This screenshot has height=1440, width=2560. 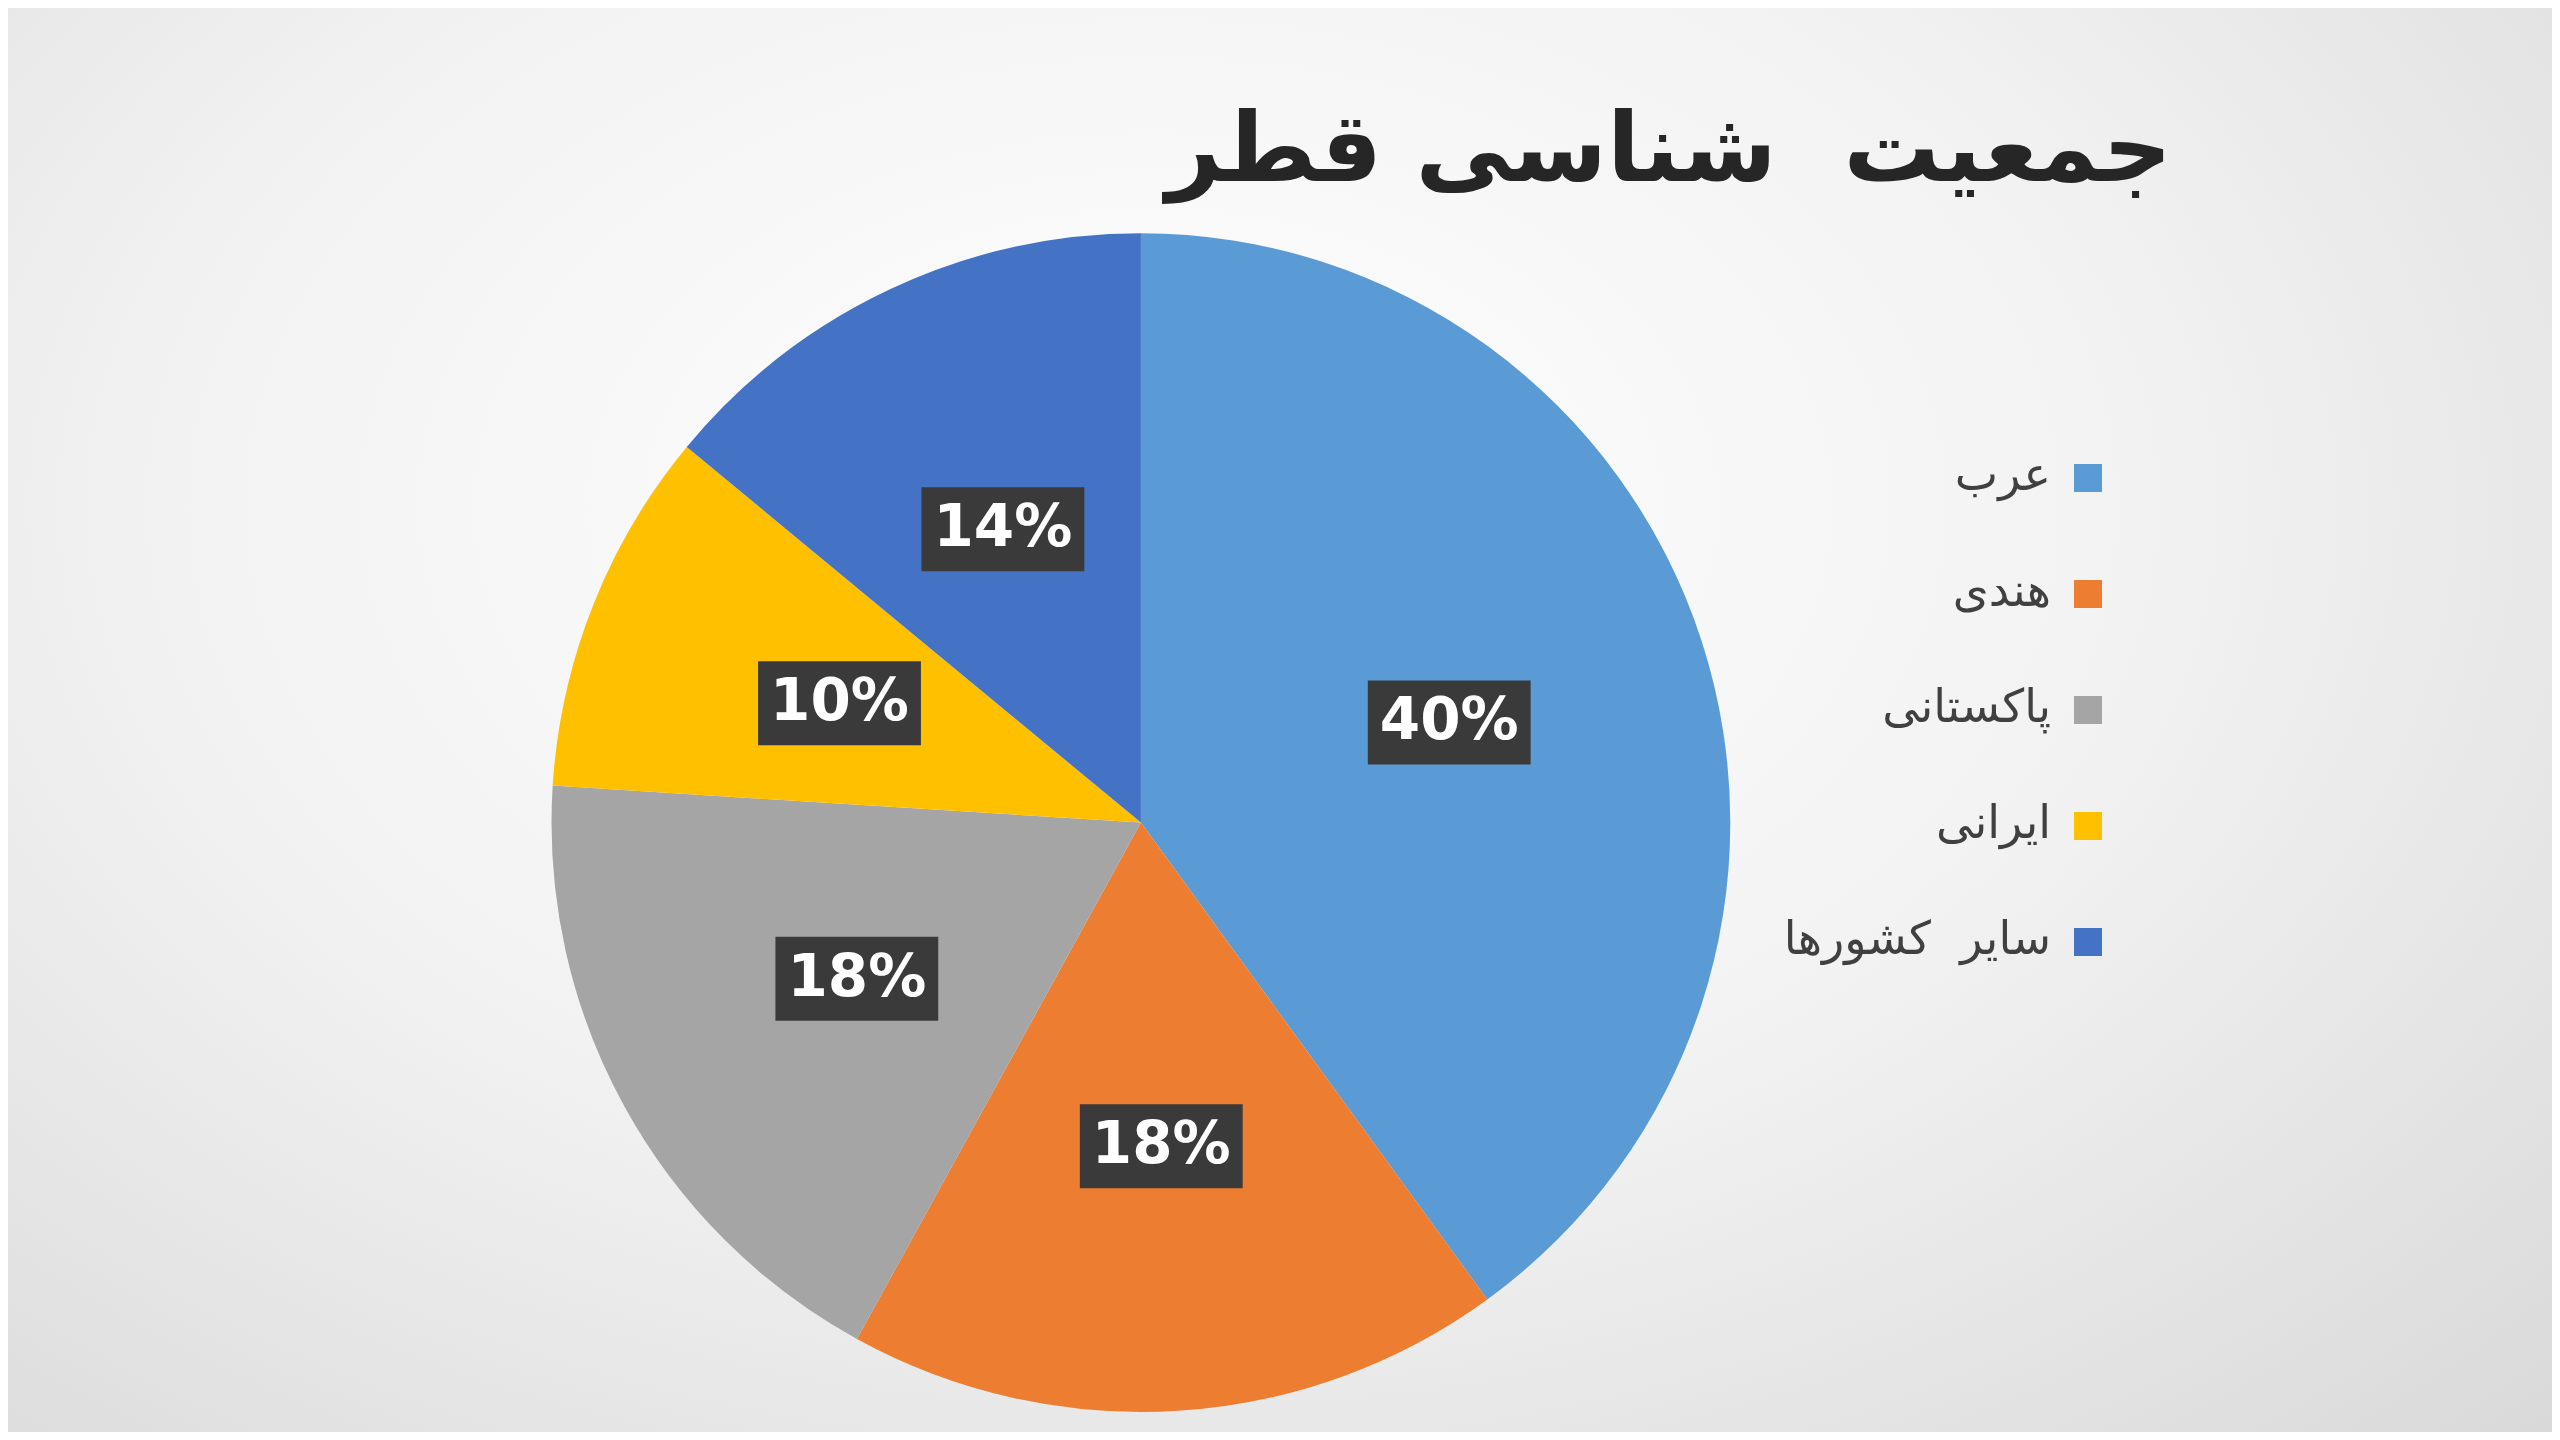 I want to click on legend-label: عرب, so click(x=2002, y=474).